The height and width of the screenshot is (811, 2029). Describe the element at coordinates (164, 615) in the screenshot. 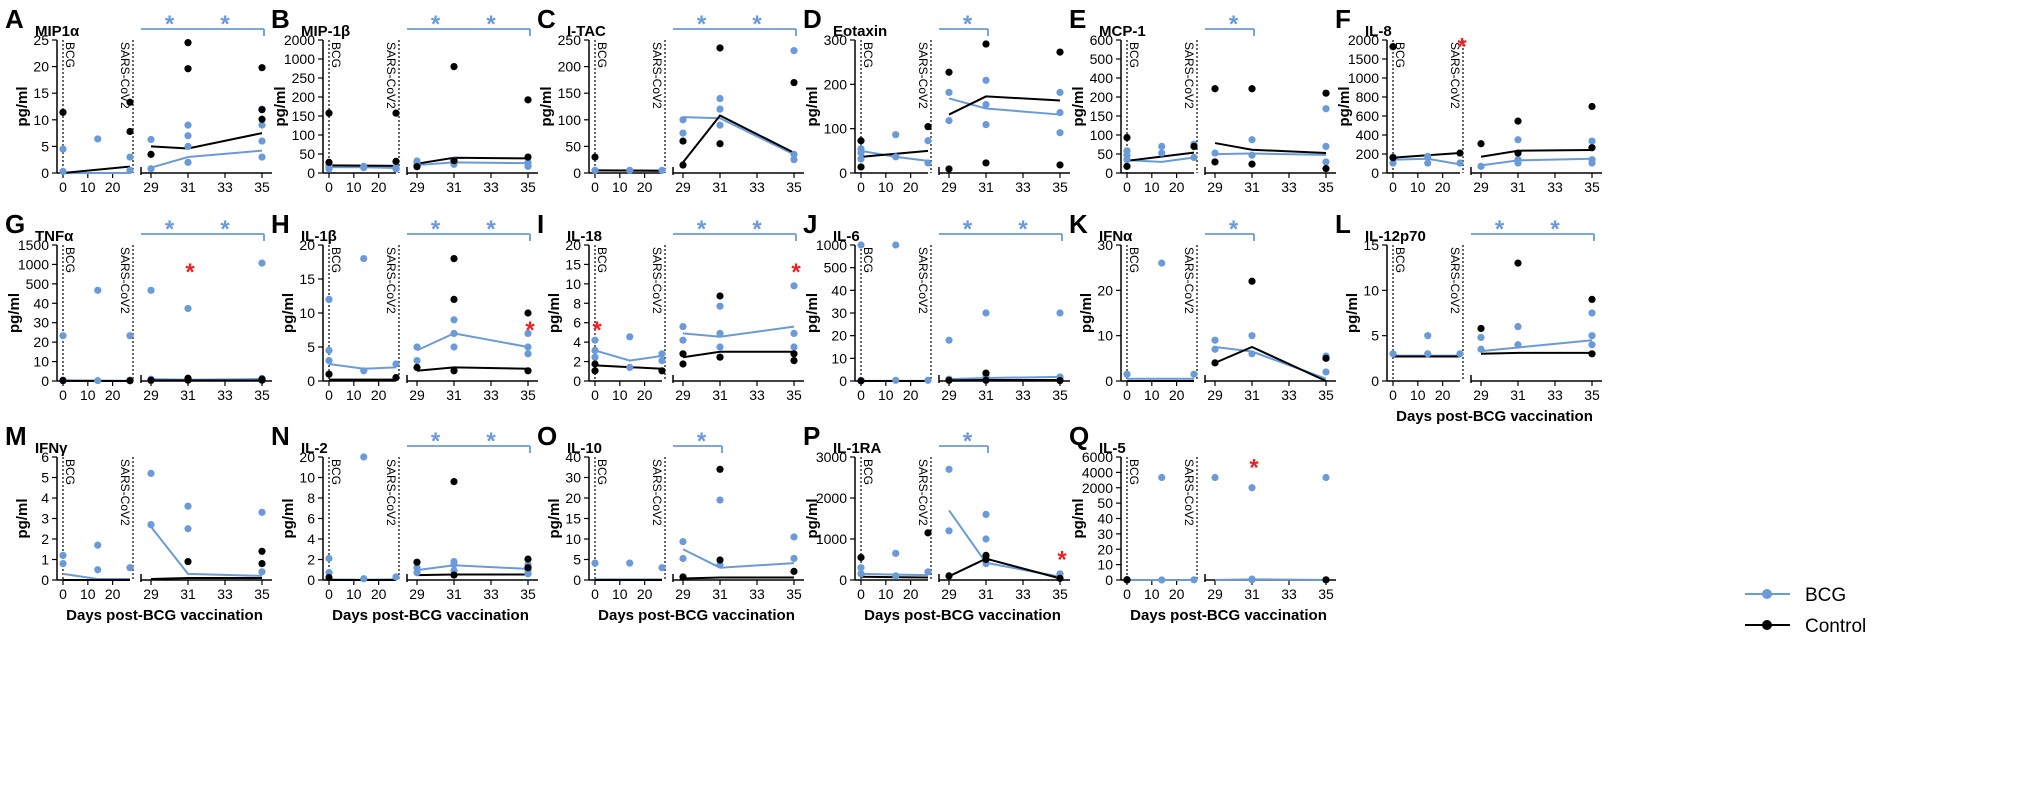

I see `x-axis-label: Days post-BCG vaccination` at that location.